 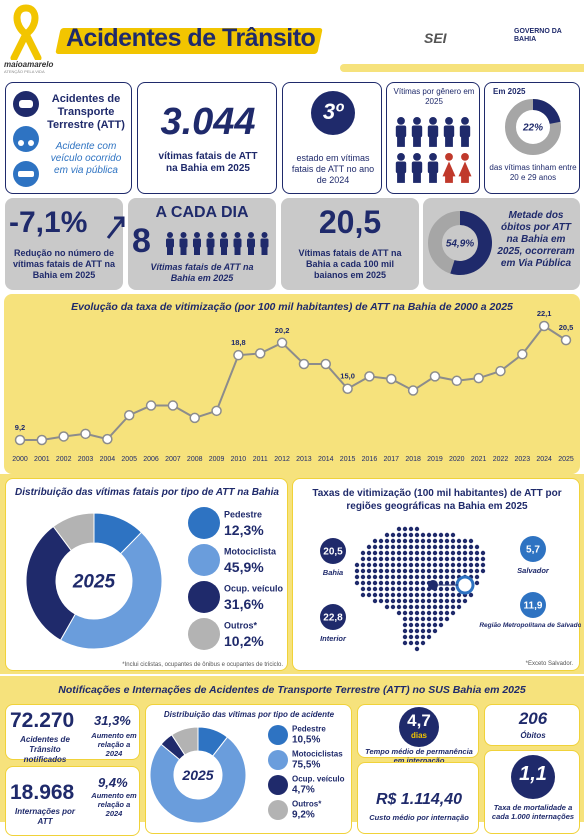 I want to click on x-tick-label: 2020, so click(x=457, y=459).